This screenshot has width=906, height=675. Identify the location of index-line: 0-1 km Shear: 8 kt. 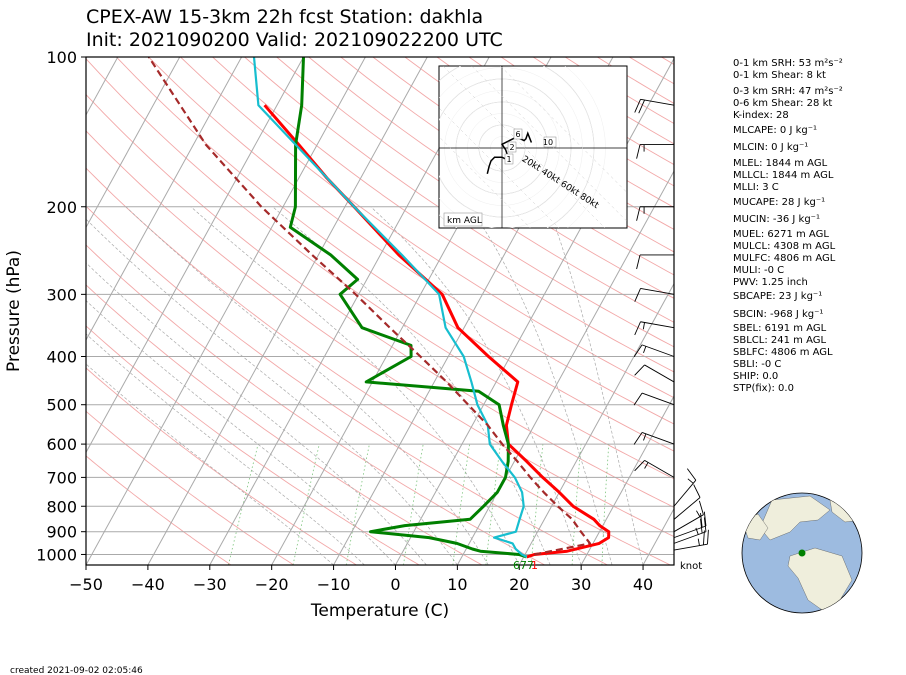
(779, 75).